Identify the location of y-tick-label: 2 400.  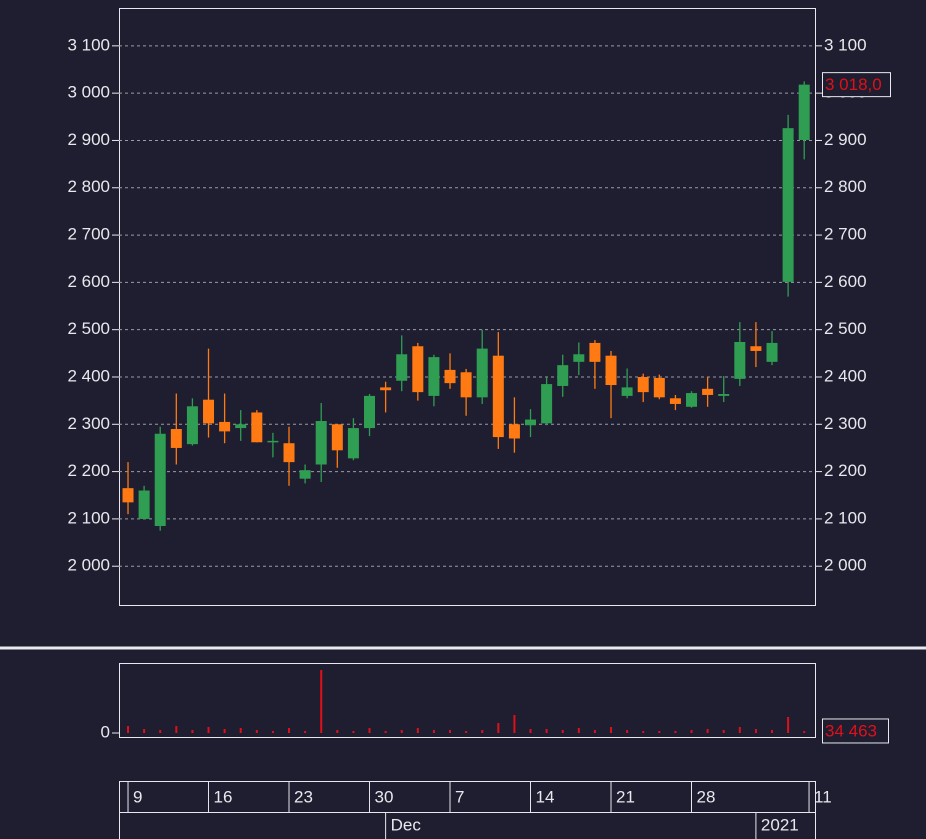
(88, 375).